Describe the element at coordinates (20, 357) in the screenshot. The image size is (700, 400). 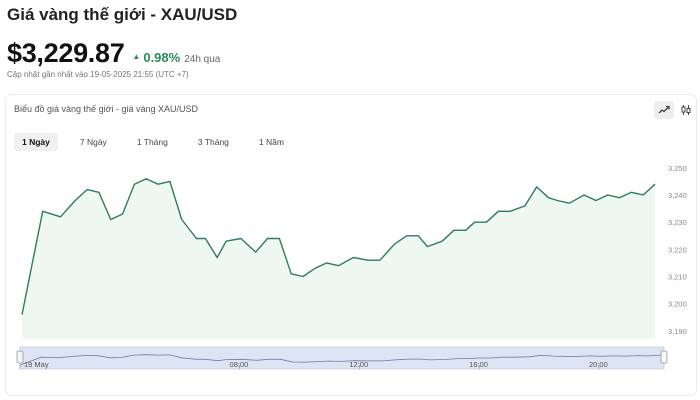
I see `navigator-handle-left` at that location.